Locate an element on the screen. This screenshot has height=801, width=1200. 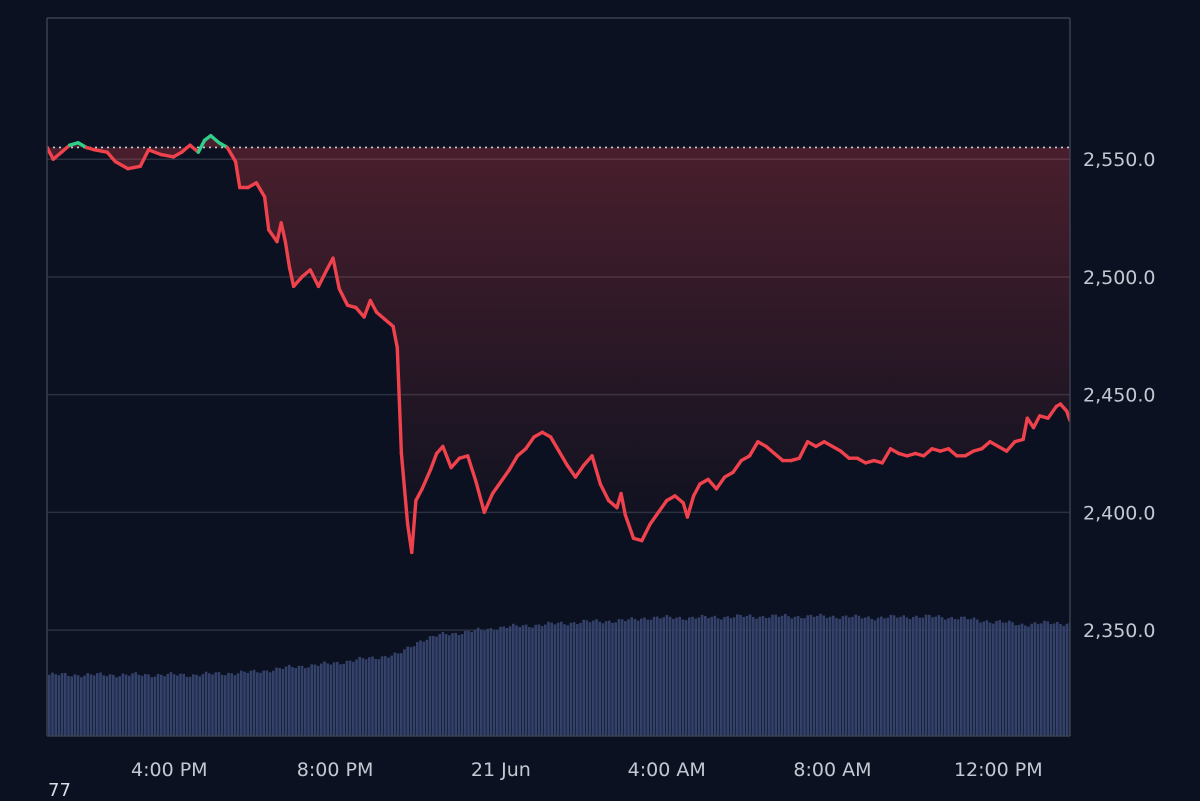
x-tick-label-0: 4:00 PM is located at coordinates (169, 770).